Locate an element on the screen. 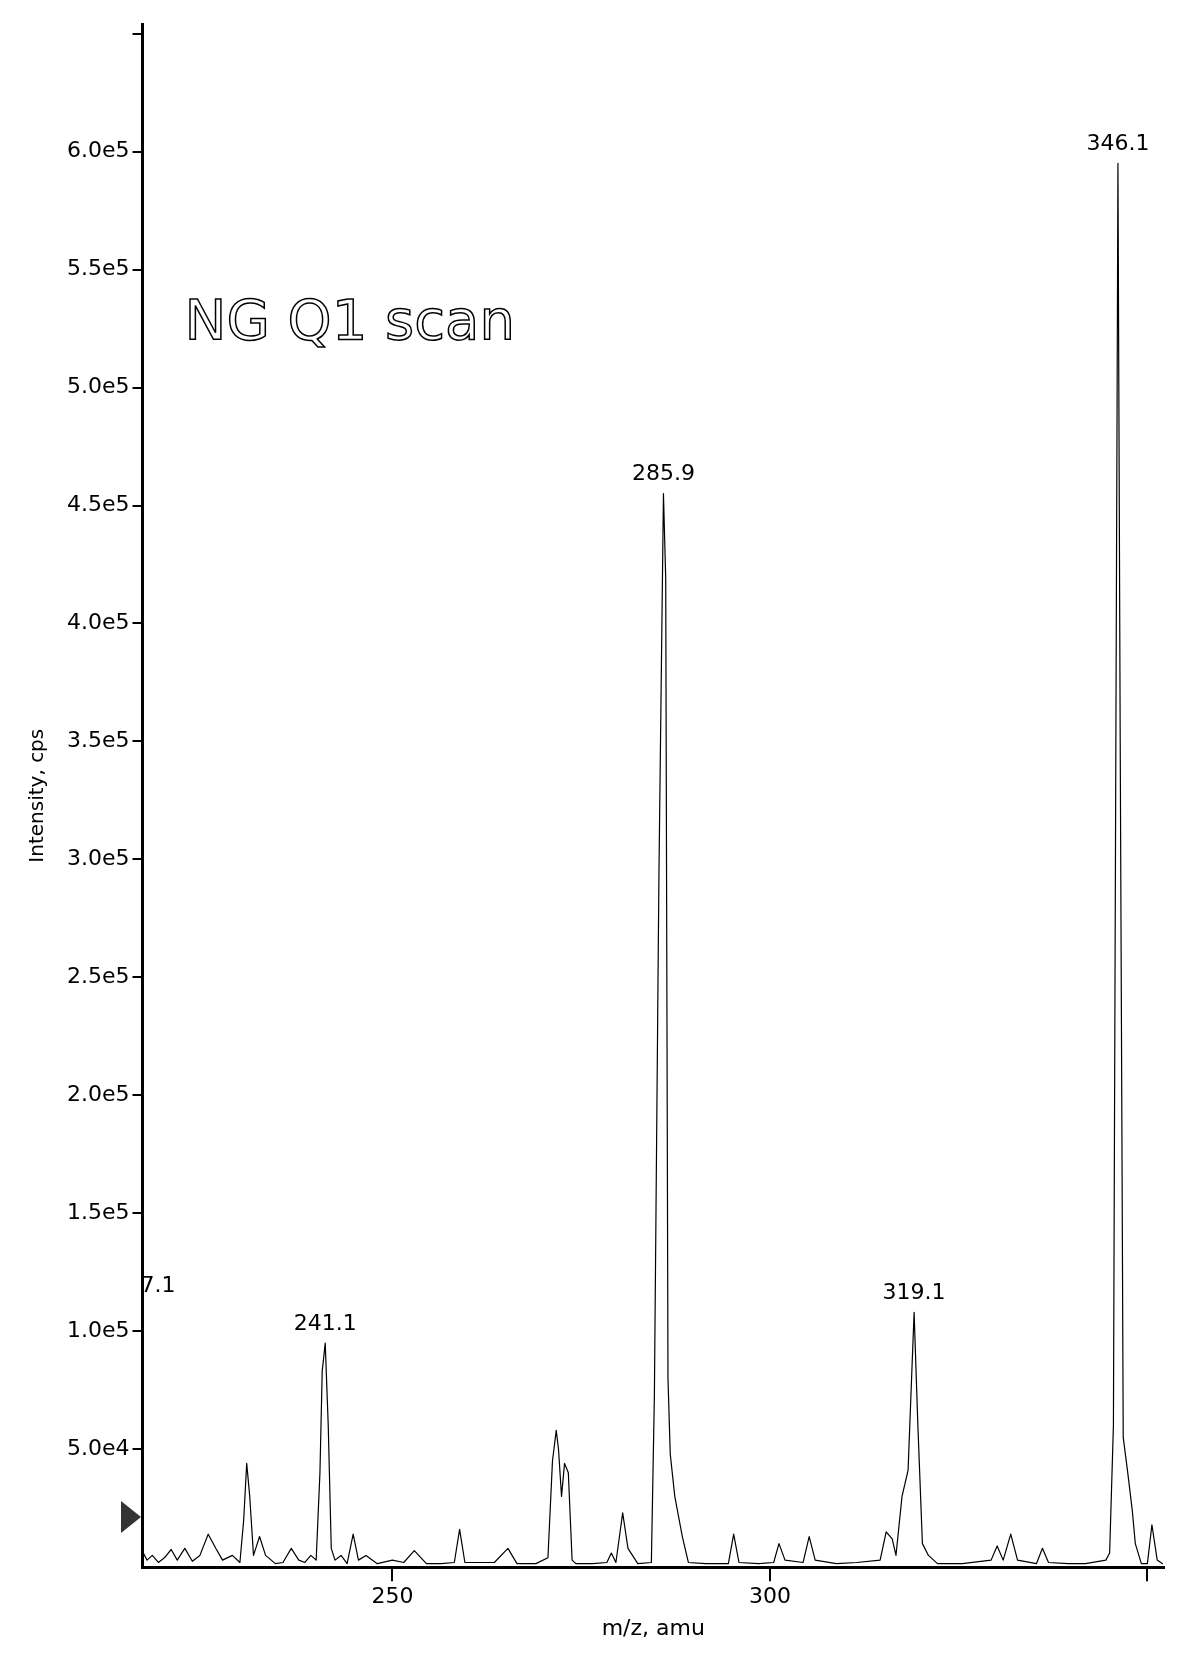  text: NG Q1 scan is located at coordinates (349, 319).